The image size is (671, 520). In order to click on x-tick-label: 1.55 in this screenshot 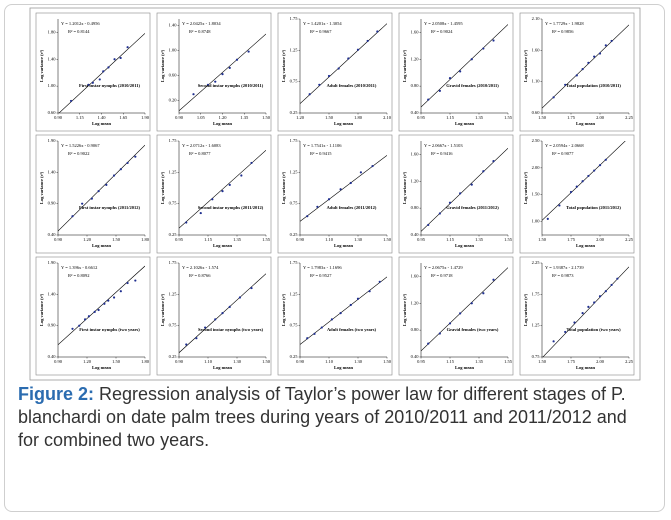, I will do `click(508, 117)`.